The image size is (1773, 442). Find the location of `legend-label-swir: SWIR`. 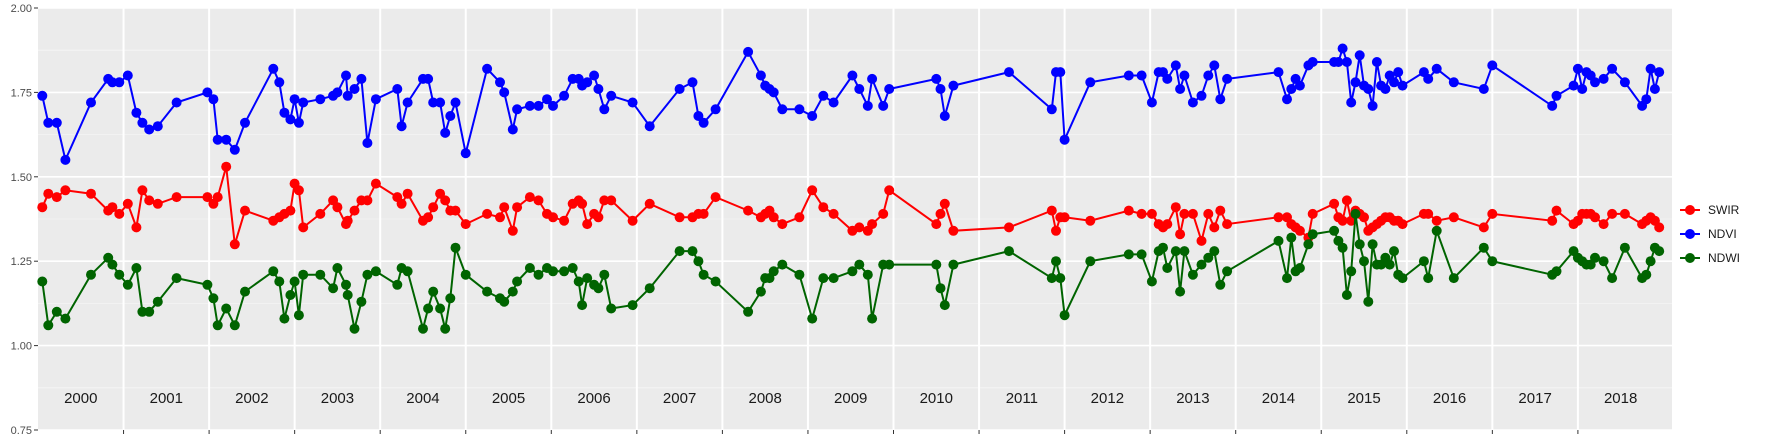

legend-label-swir: SWIR is located at coordinates (1724, 210).